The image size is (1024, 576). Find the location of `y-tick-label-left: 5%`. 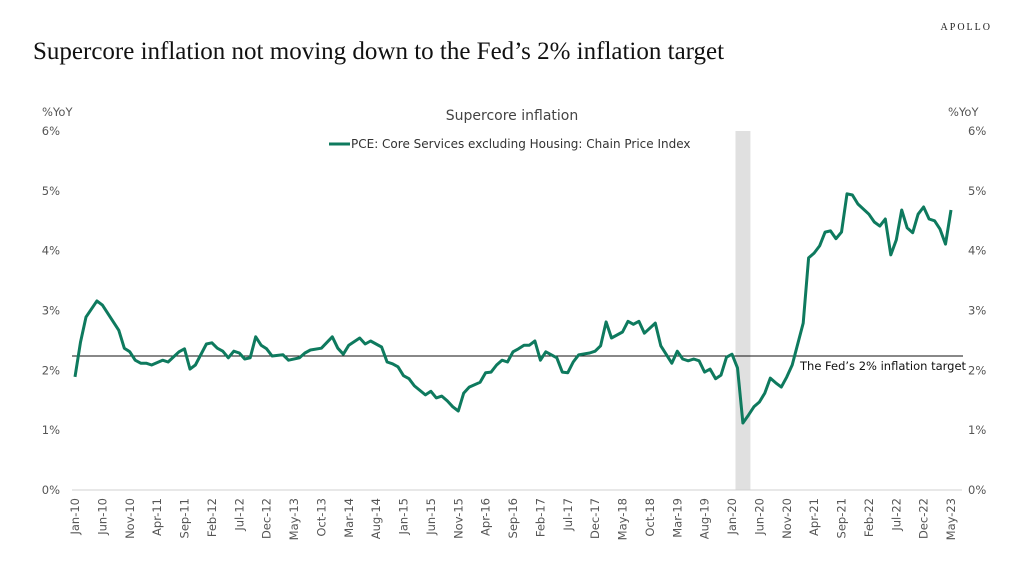

y-tick-label-left: 5% is located at coordinates (51, 191).